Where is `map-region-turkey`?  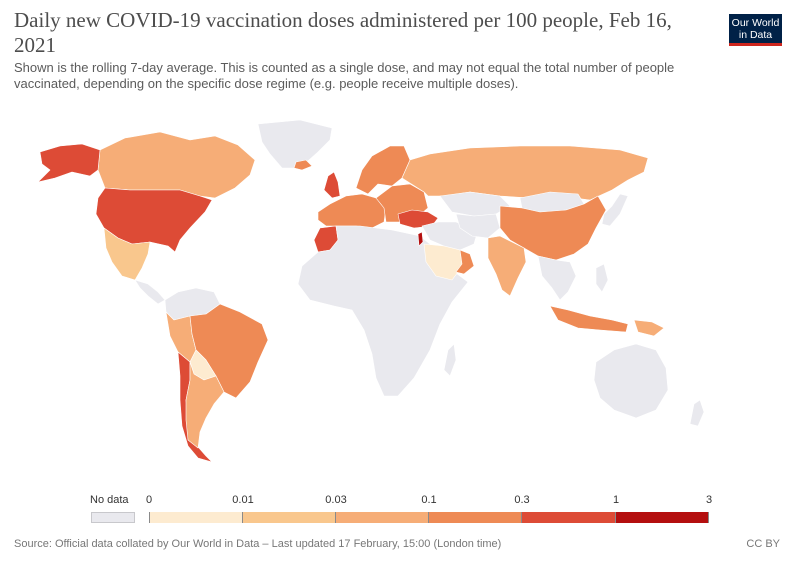
map-region-turkey is located at coordinates (418, 219).